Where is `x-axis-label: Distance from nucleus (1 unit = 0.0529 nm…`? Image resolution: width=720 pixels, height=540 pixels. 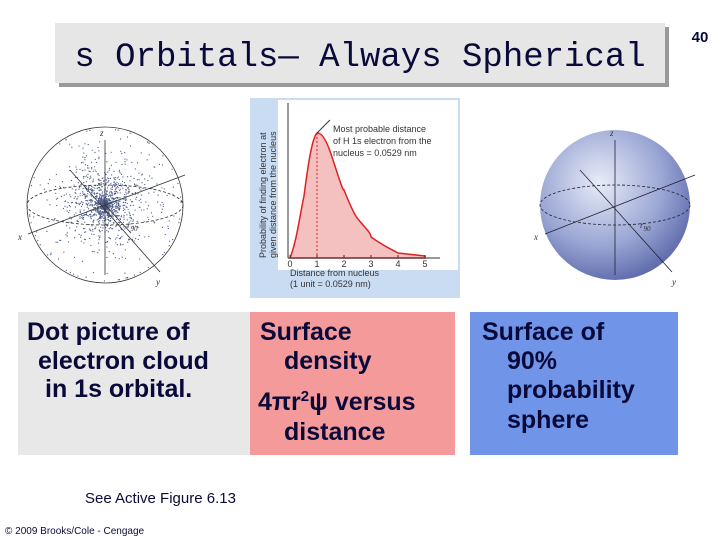 x-axis-label: Distance from nucleus (1 unit = 0.0529 nm… is located at coordinates (335, 278).